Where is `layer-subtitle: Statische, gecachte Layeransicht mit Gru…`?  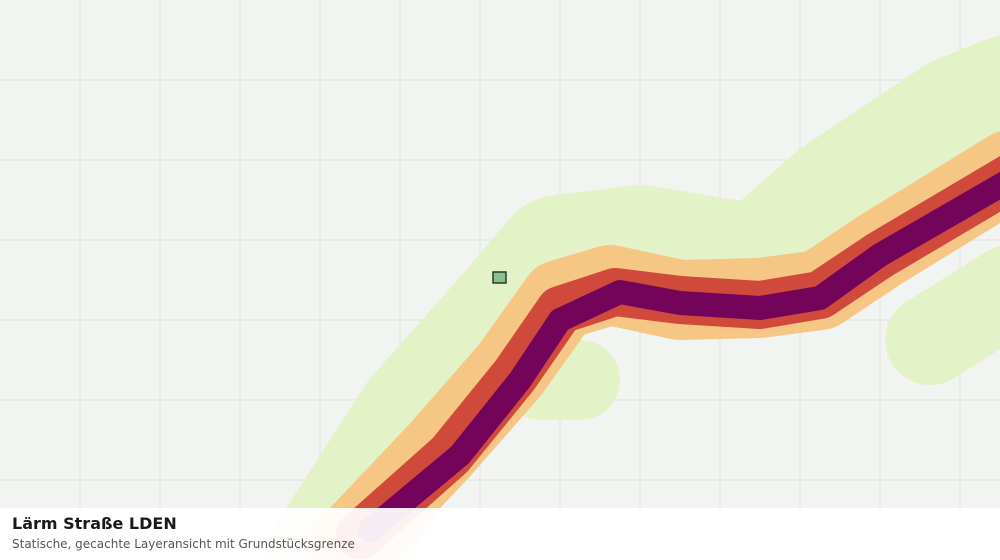
layer-subtitle: Statische, gecachte Layeransicht mit Gru… is located at coordinates (183, 544).